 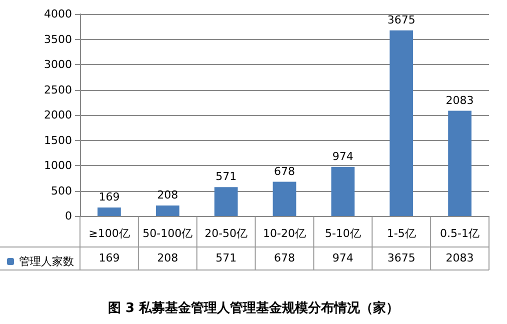 I want to click on y-tick-label: 3500, so click(x=58, y=39).